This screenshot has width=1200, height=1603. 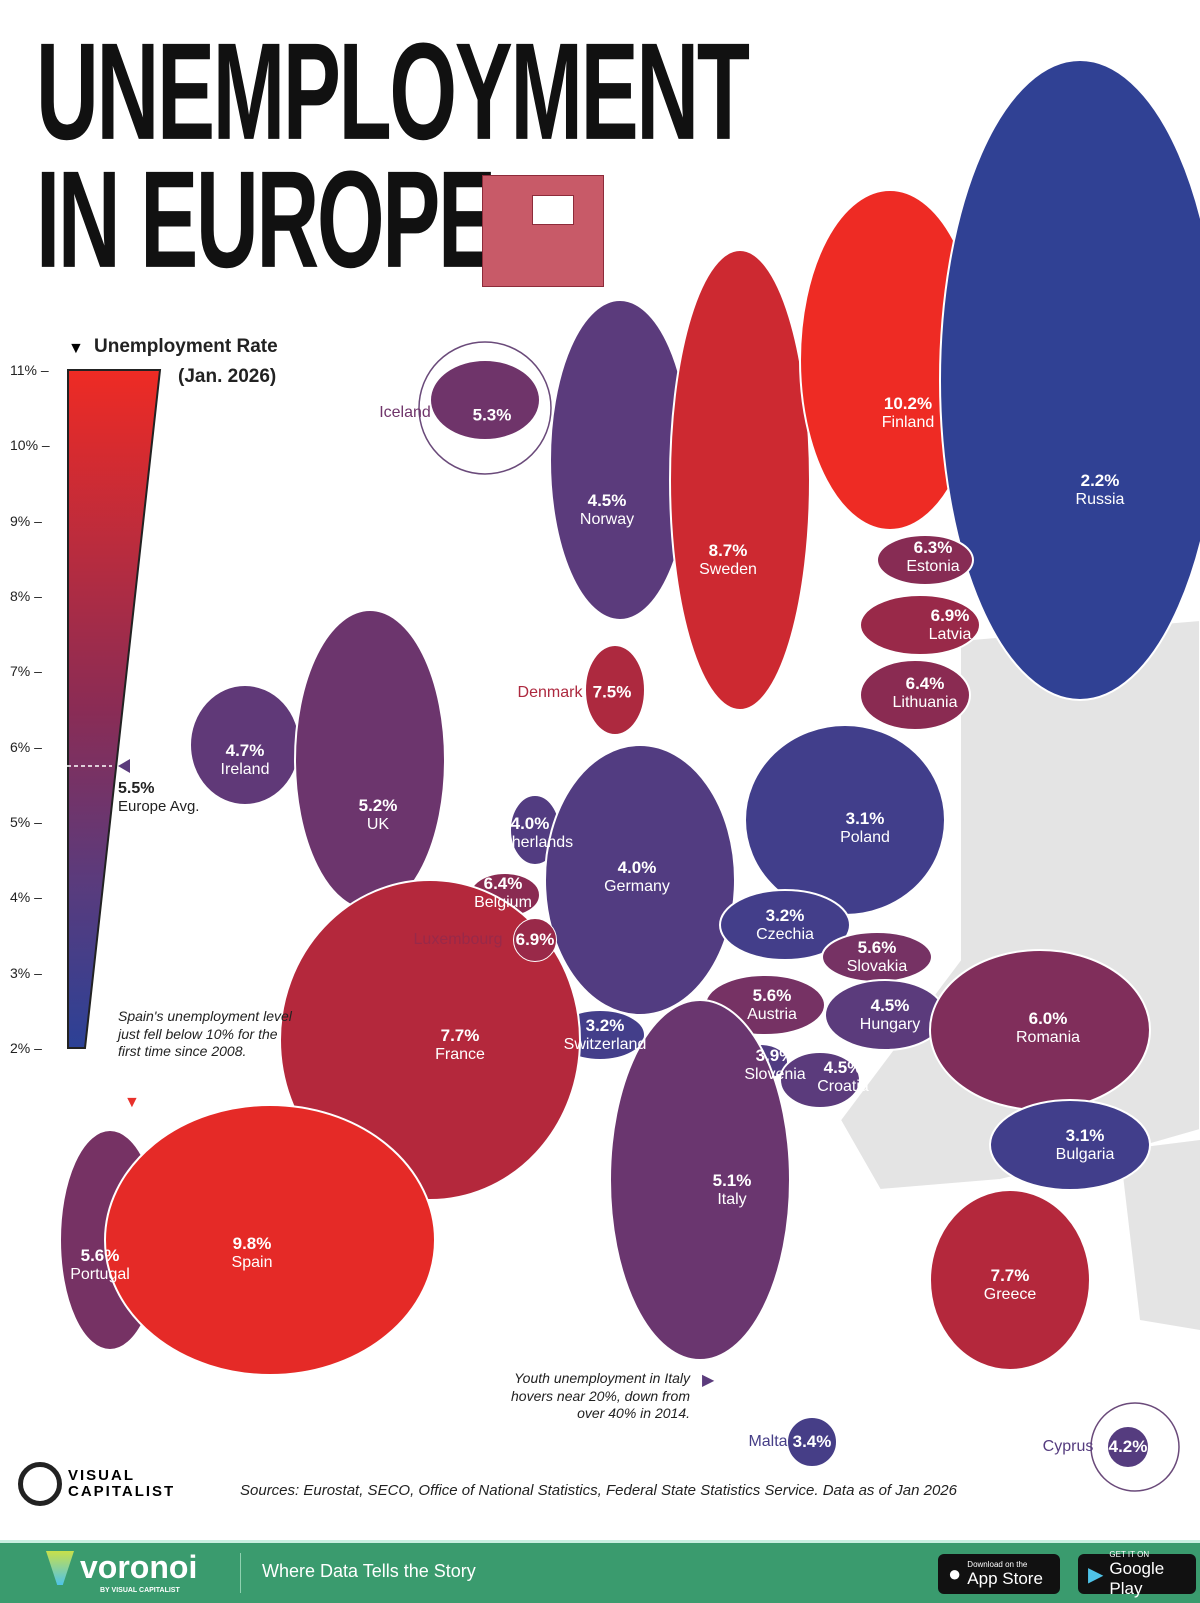 I want to click on country-name-malta: Malta, so click(x=768, y=1441).